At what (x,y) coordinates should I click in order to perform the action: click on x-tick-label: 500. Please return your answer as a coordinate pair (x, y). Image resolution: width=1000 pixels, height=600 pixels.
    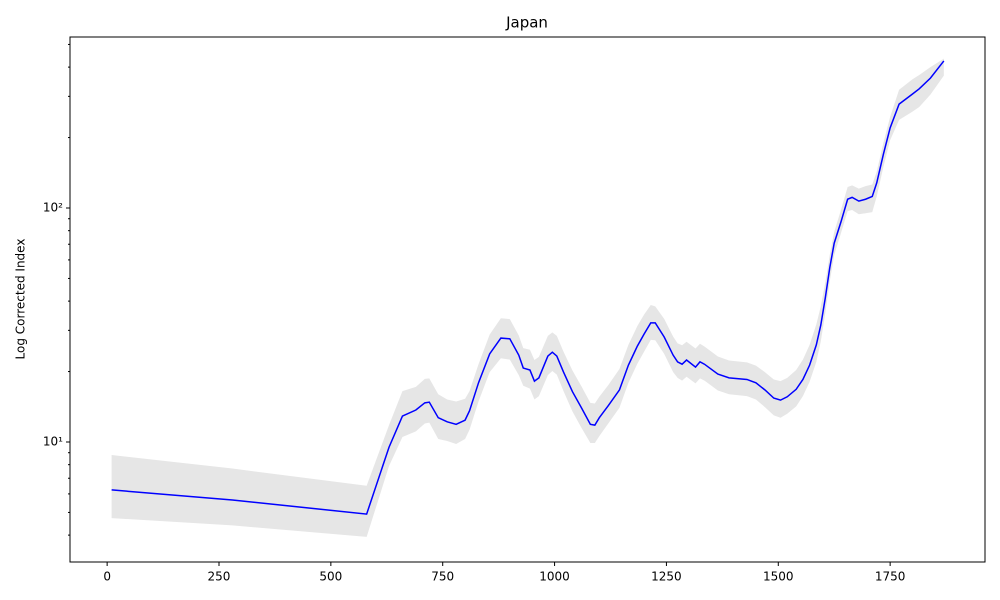
    Looking at the image, I should click on (330, 577).